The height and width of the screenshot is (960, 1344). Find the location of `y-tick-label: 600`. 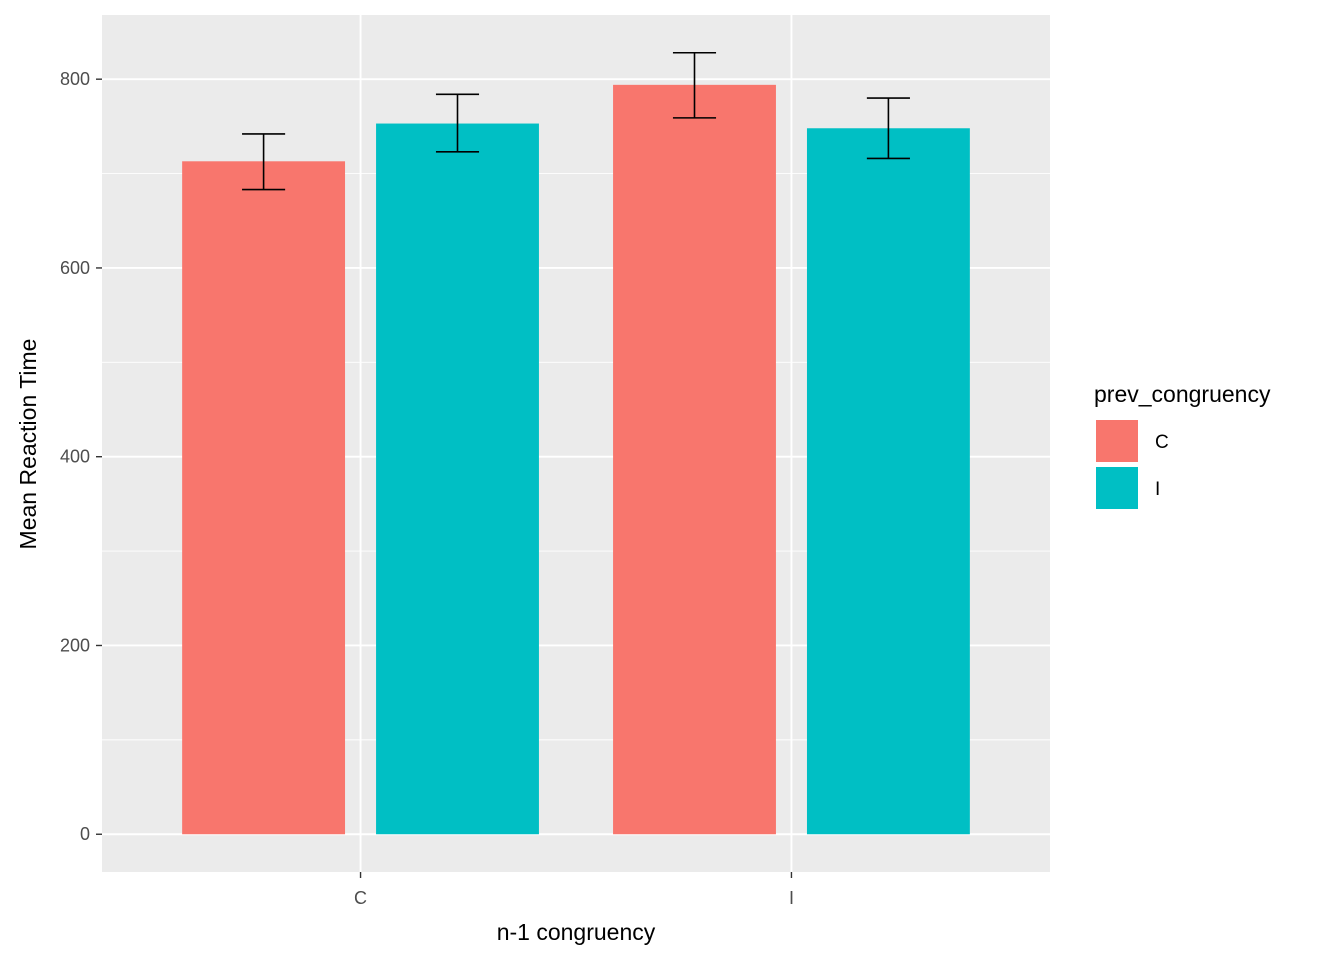

y-tick-label: 600 is located at coordinates (75, 268).